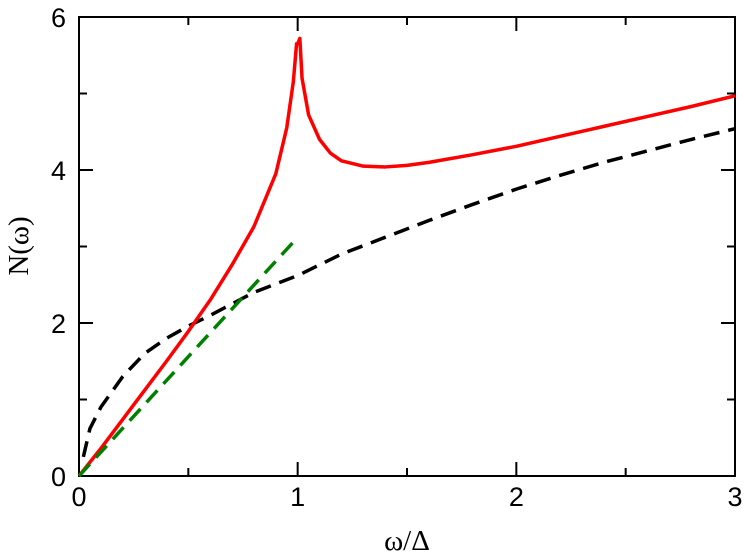 The width and height of the screenshot is (747, 558). Describe the element at coordinates (58, 324) in the screenshot. I see `y-tick-label: 2` at that location.